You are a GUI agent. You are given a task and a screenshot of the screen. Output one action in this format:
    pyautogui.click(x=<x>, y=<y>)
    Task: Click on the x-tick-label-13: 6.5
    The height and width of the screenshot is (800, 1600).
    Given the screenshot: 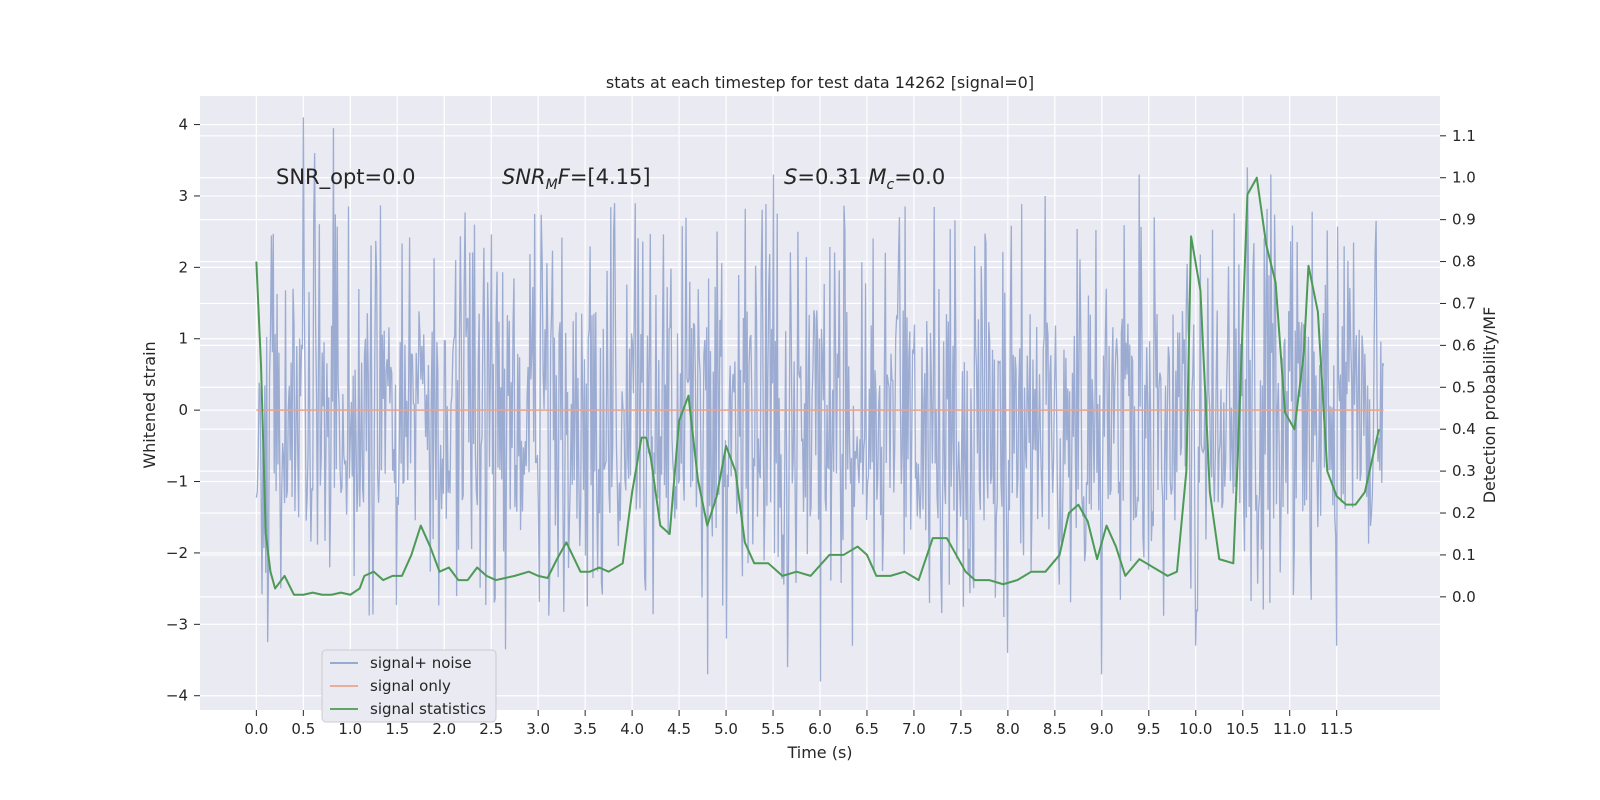 What is the action you would take?
    pyautogui.click(x=867, y=729)
    